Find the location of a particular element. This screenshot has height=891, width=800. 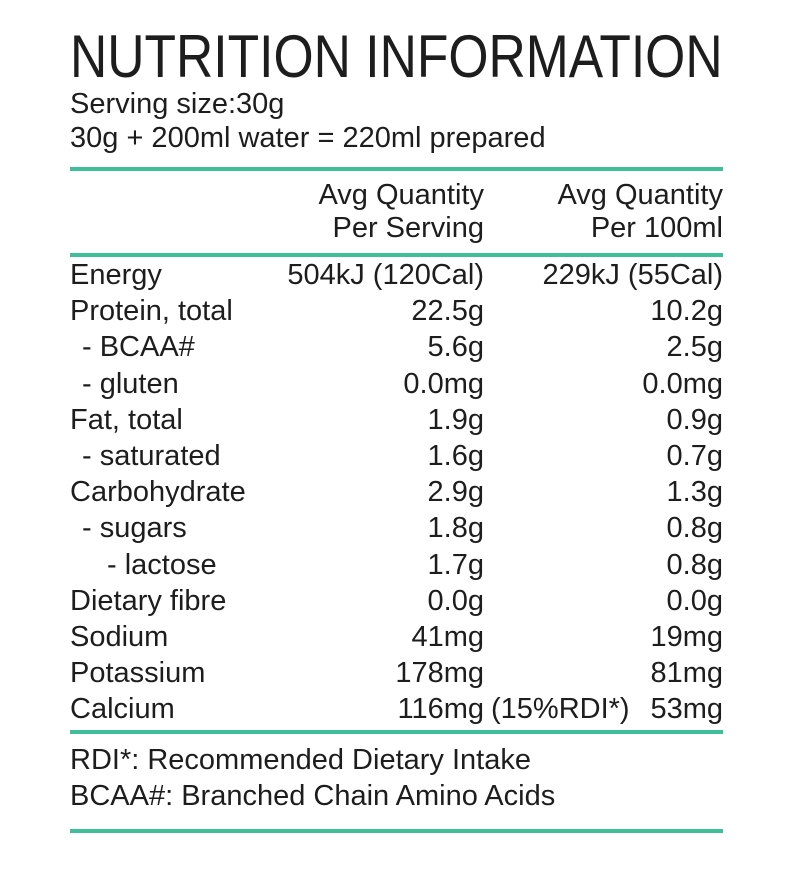

table-row: Calcium 116mg (15%RDI*) 53mg is located at coordinates (396, 709).